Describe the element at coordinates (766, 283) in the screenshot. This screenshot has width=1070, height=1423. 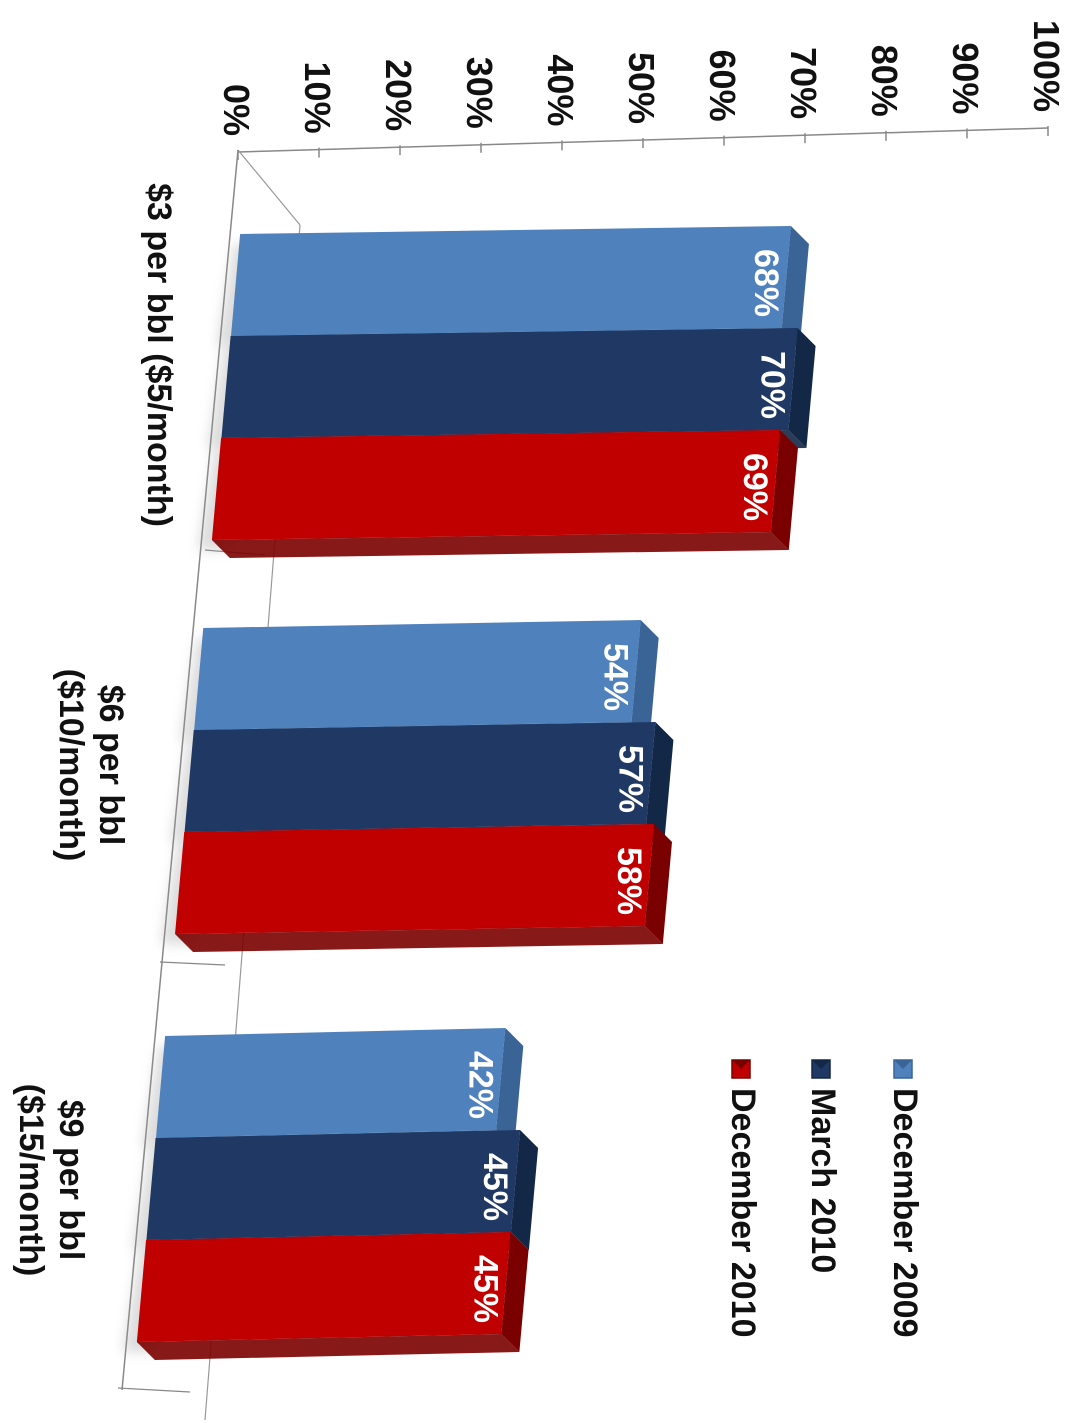
I see `data-label: 68%` at that location.